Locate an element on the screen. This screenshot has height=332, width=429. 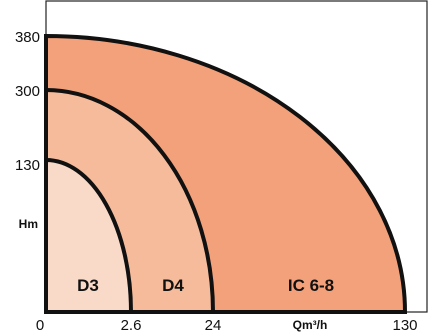
x-axis: 0 2.6 24 Qm³/h 130 is located at coordinates (227, 324).